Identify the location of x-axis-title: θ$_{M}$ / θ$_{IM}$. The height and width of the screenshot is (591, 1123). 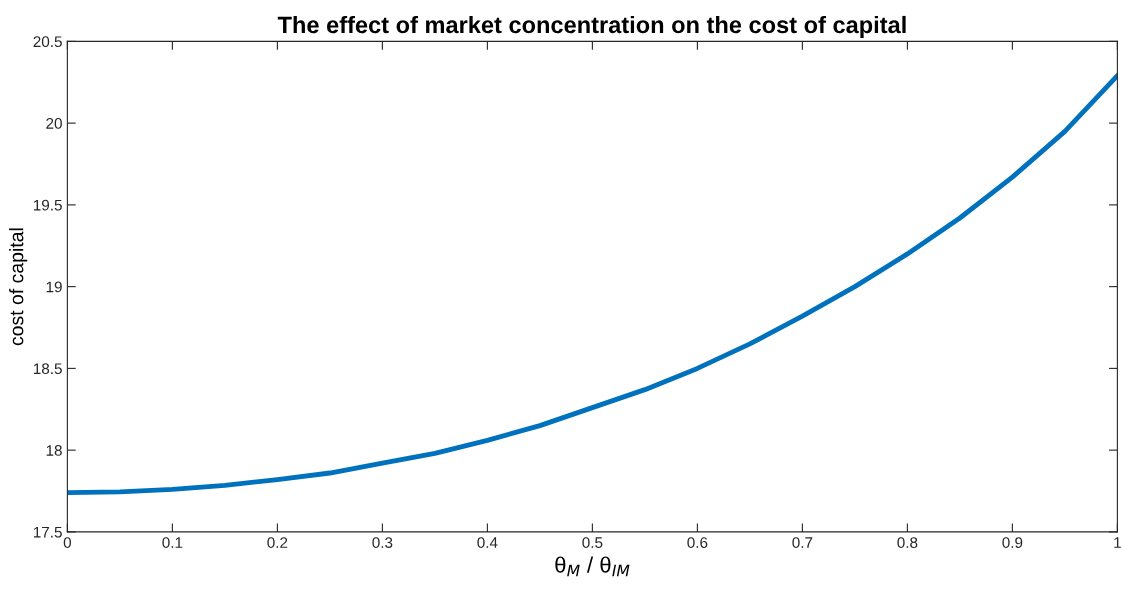
(592, 566).